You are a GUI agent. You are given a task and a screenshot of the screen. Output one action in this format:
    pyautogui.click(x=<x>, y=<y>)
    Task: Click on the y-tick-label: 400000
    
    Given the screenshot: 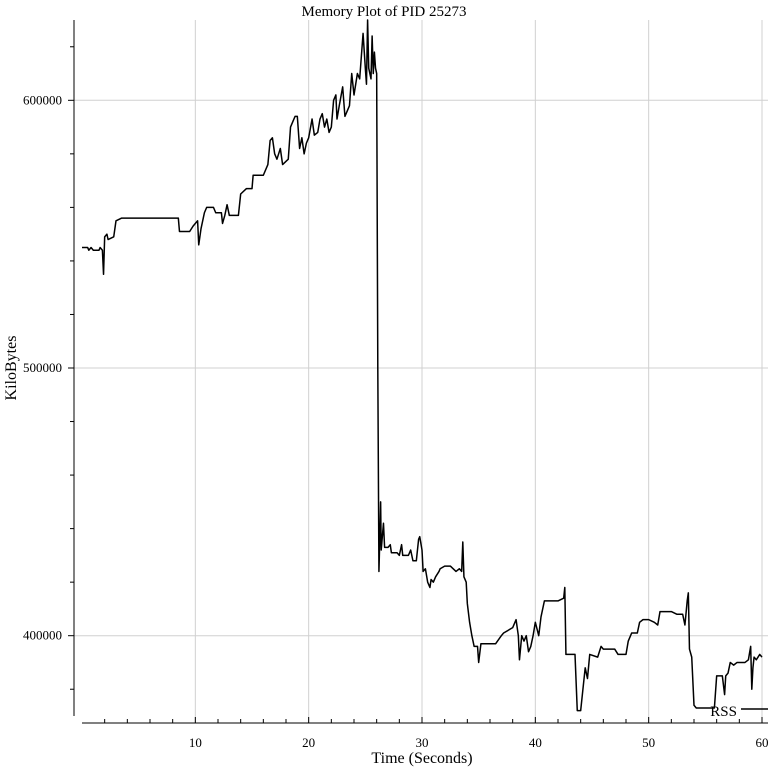 What is the action you would take?
    pyautogui.click(x=42, y=635)
    